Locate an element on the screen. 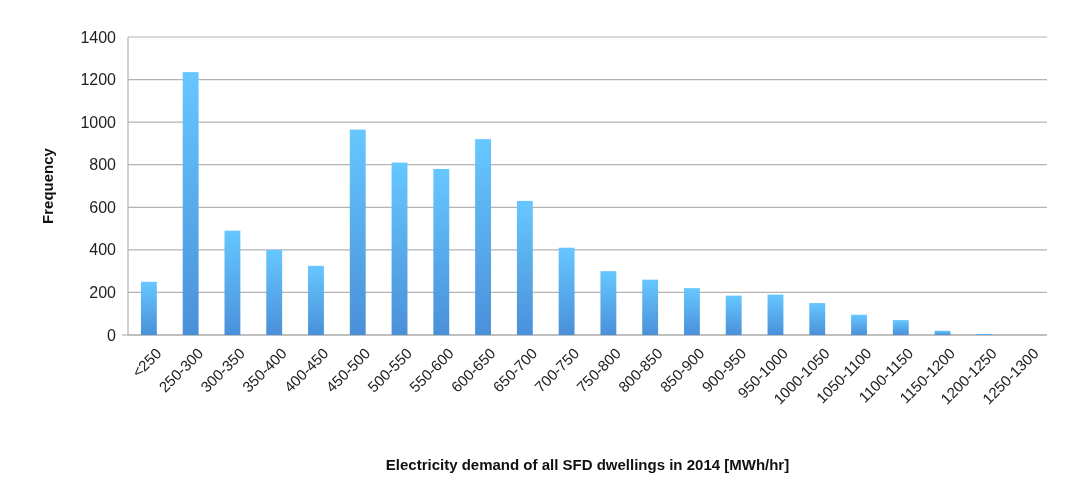  x-axis-title: Electricity demand of all SFD dwellings in 2014 [MWh/hr] is located at coordinates (587, 464).